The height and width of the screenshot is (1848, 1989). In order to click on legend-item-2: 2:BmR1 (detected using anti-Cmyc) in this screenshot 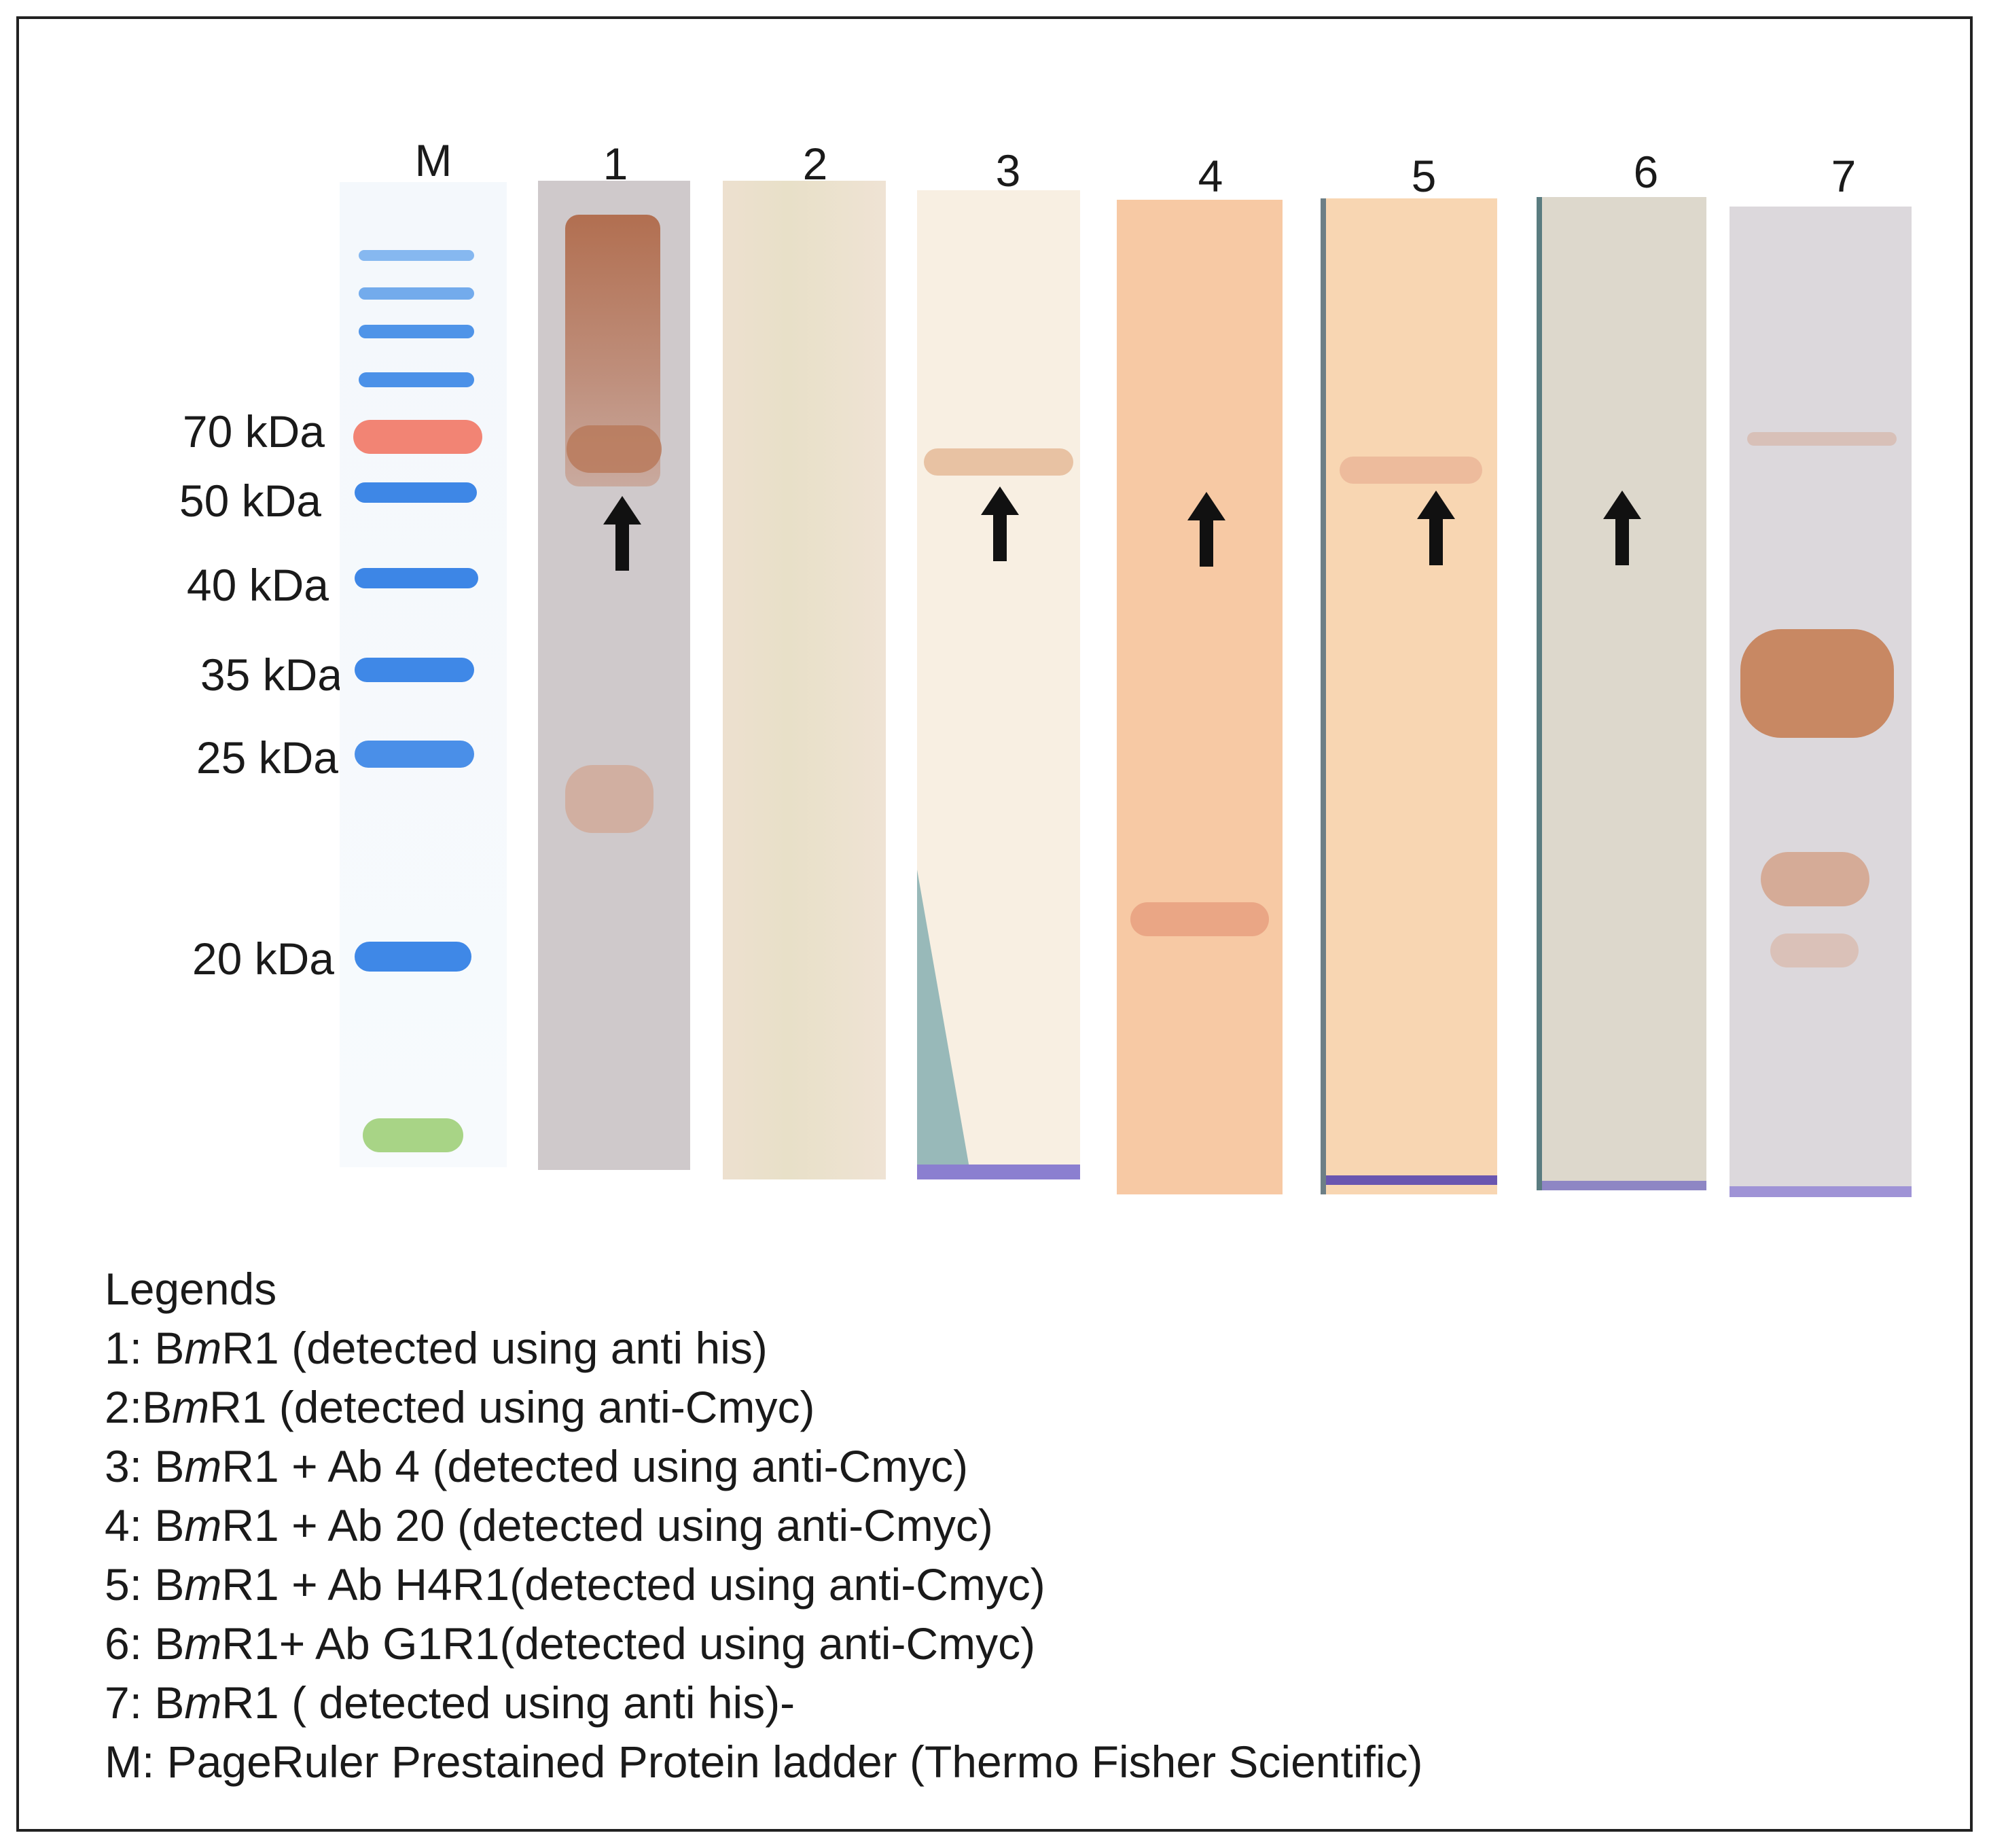, I will do `click(460, 1407)`.